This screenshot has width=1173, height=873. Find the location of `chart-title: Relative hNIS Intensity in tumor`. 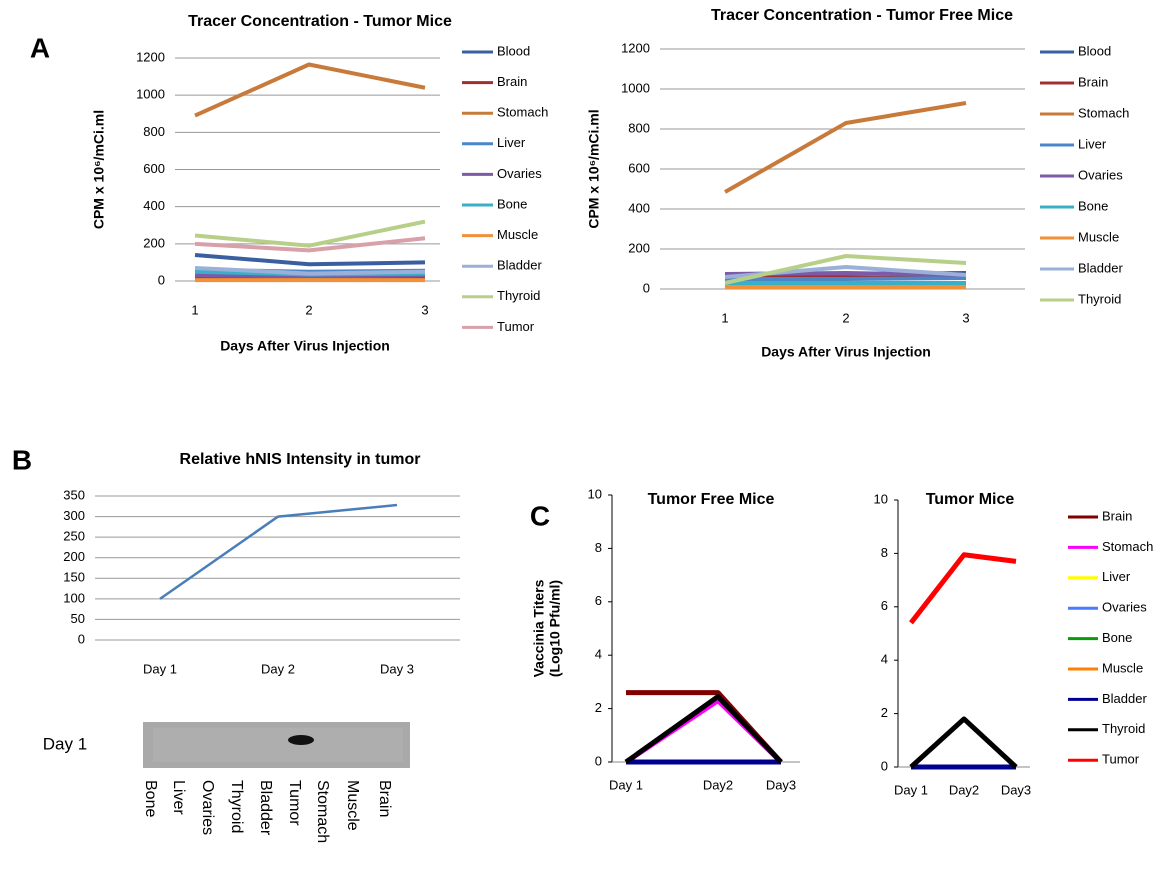

chart-title: Relative hNIS Intensity in tumor is located at coordinates (300, 459).